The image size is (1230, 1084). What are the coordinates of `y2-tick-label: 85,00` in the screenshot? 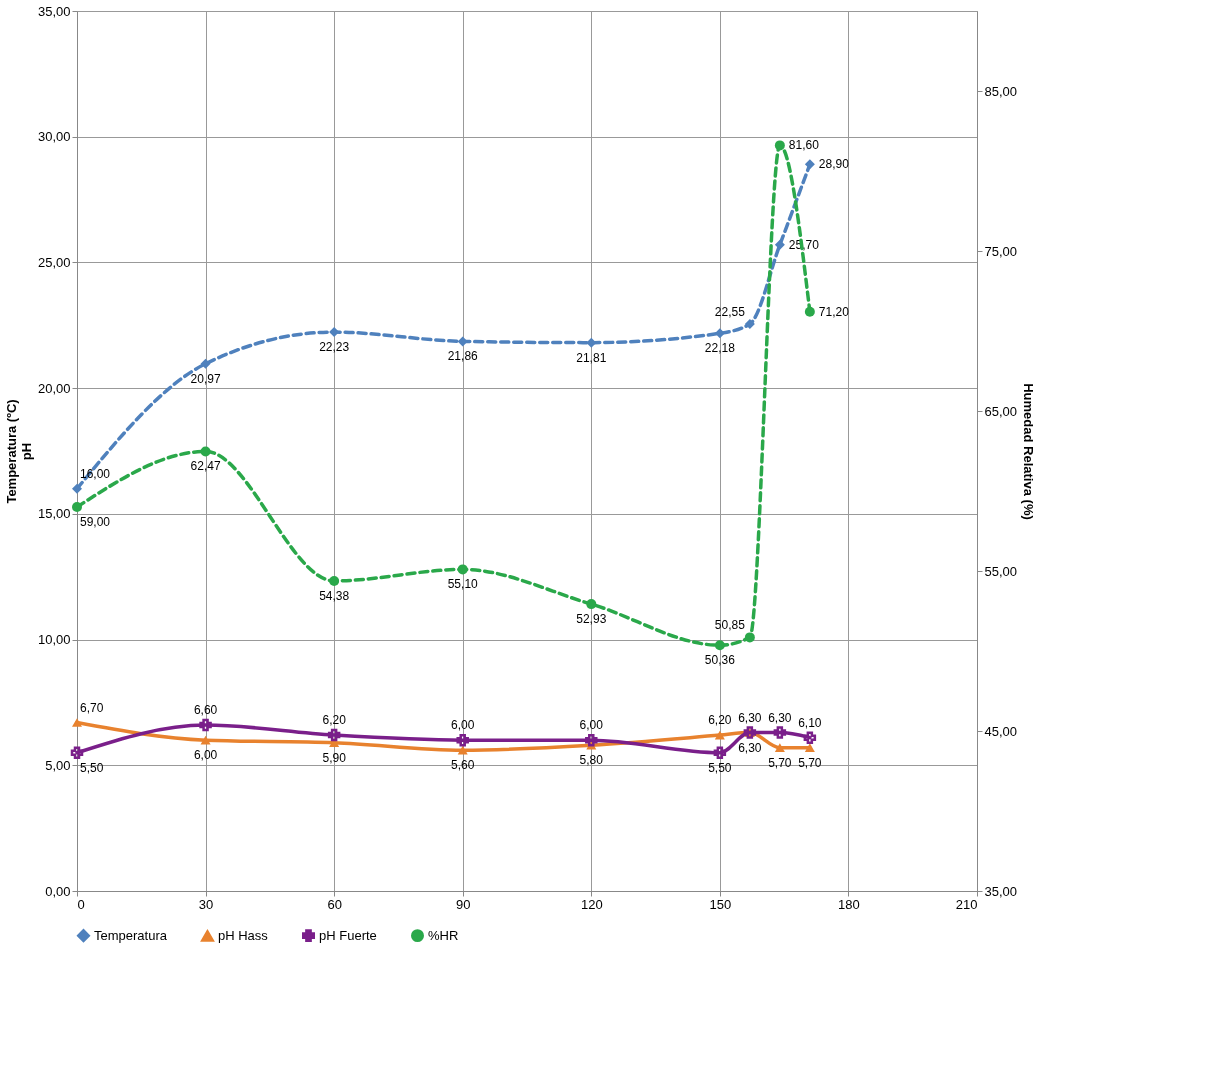 It's located at (1001, 91).